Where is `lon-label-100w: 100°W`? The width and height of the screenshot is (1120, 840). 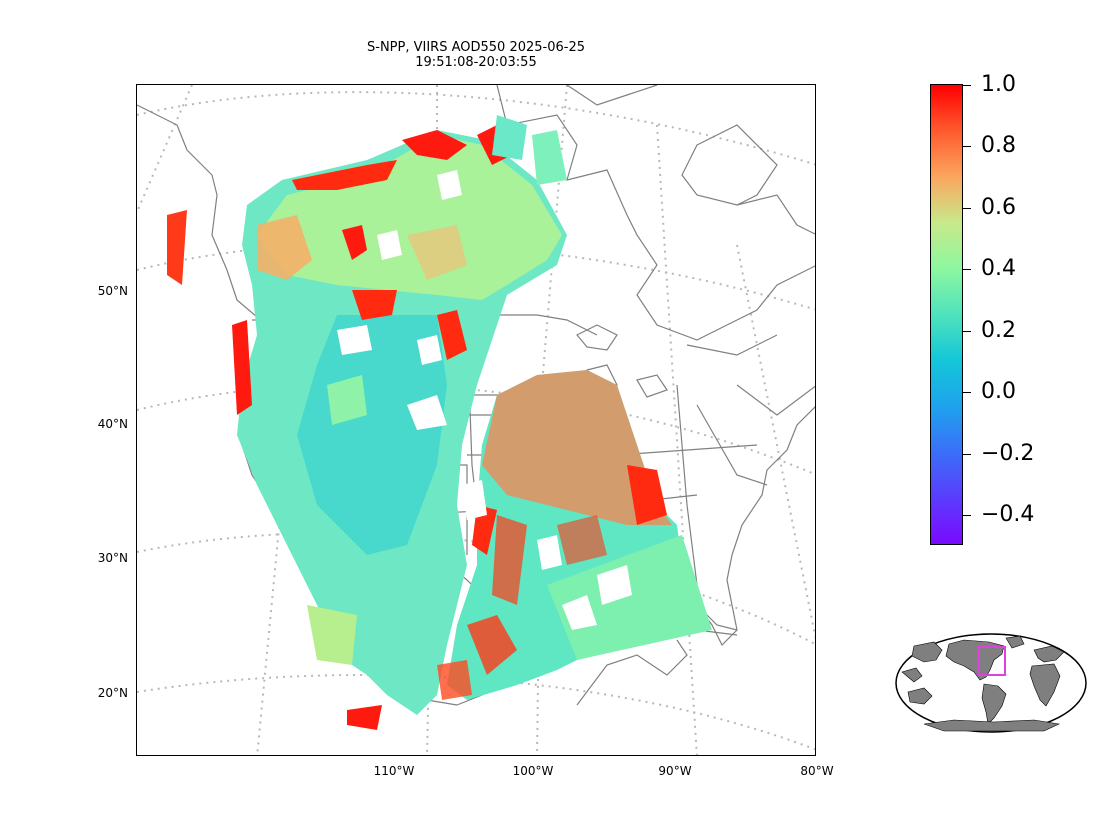 lon-label-100w: 100°W is located at coordinates (533, 771).